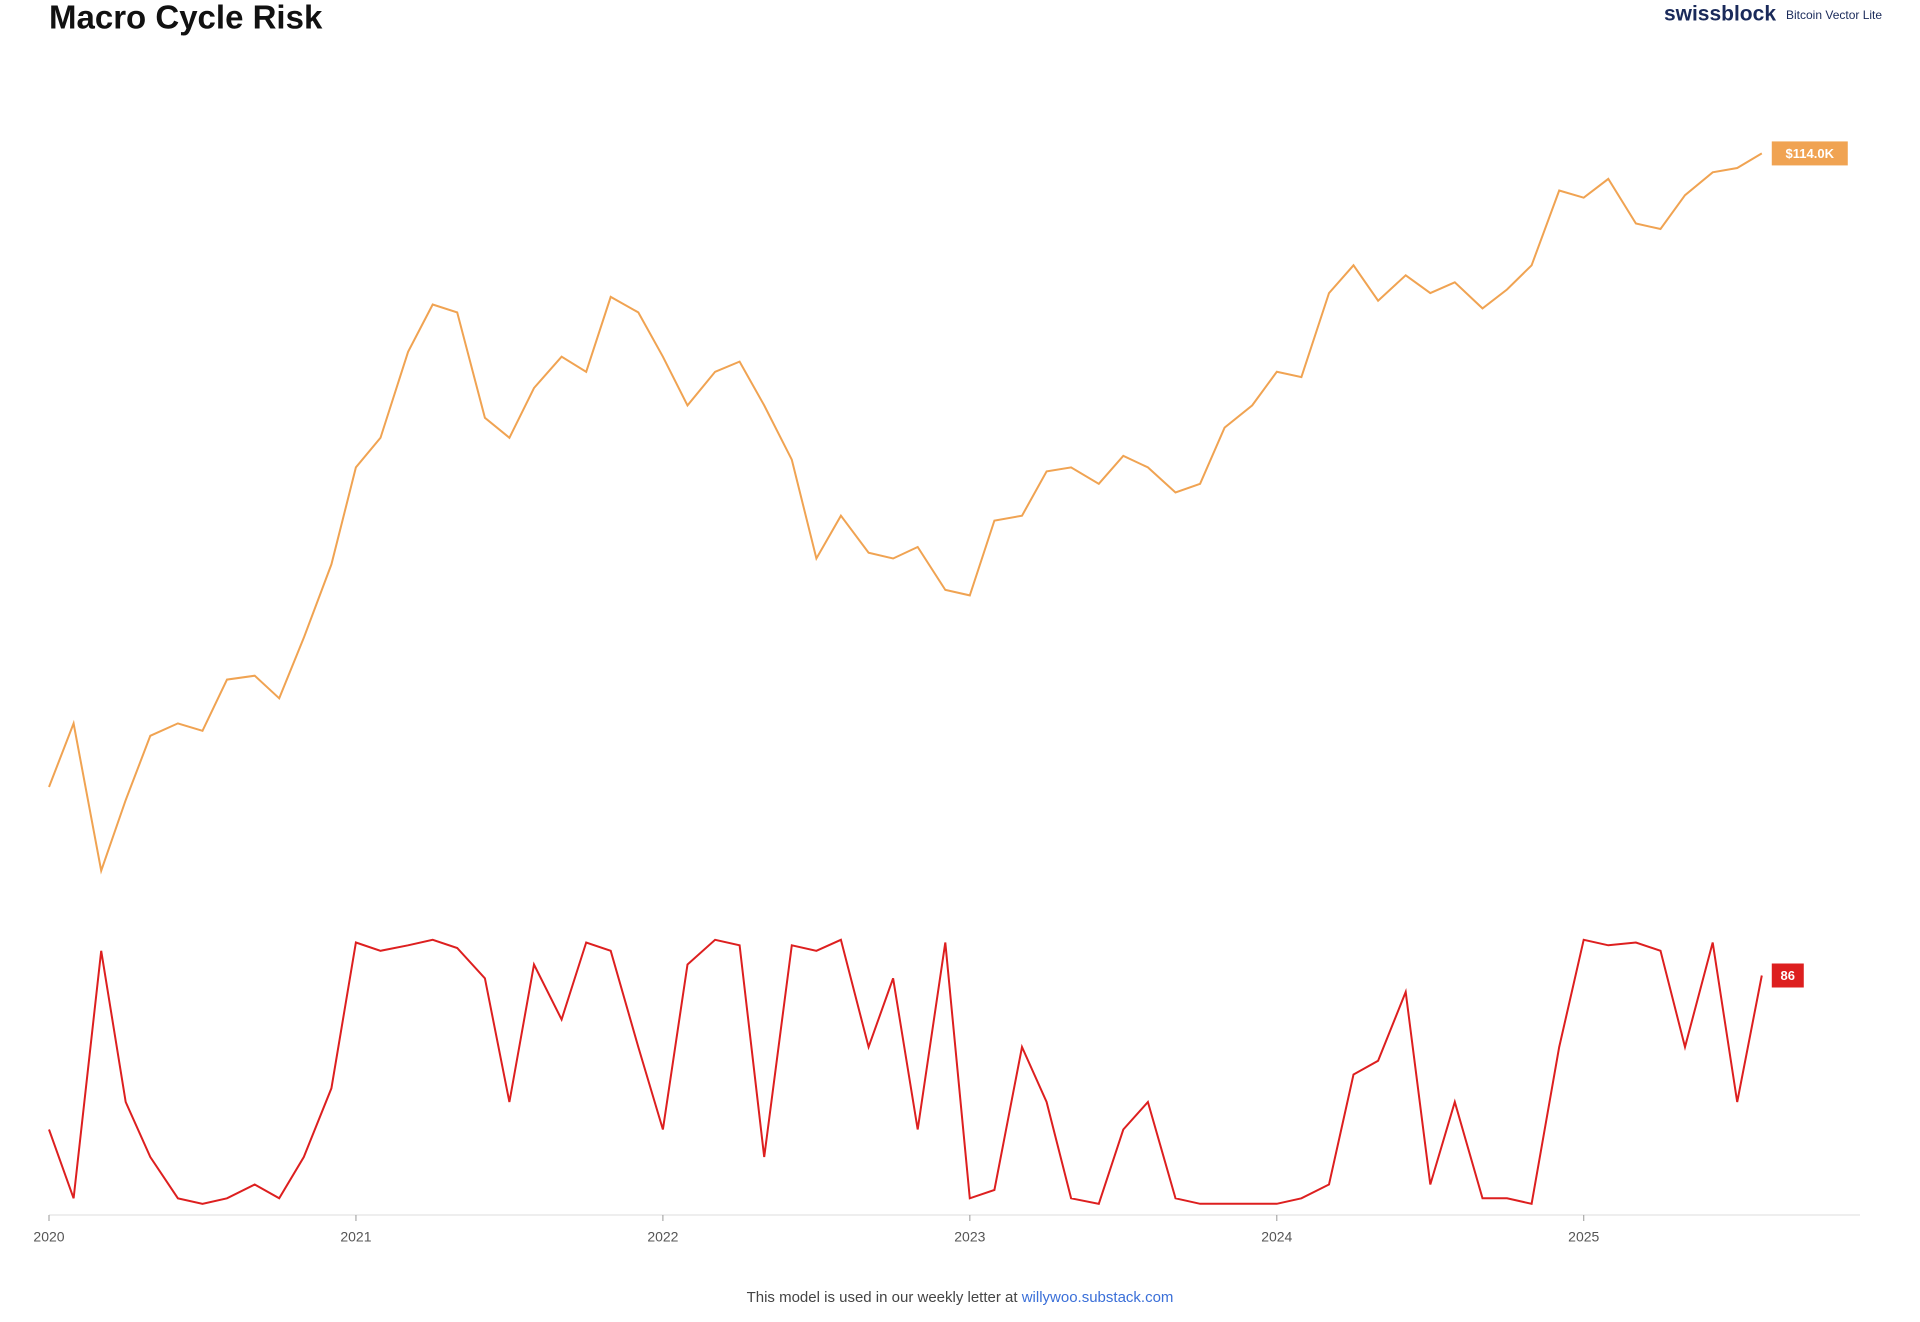 The height and width of the screenshot is (1322, 1920). Describe the element at coordinates (1583, 1237) in the screenshot. I see `x-tick-label: 2025` at that location.